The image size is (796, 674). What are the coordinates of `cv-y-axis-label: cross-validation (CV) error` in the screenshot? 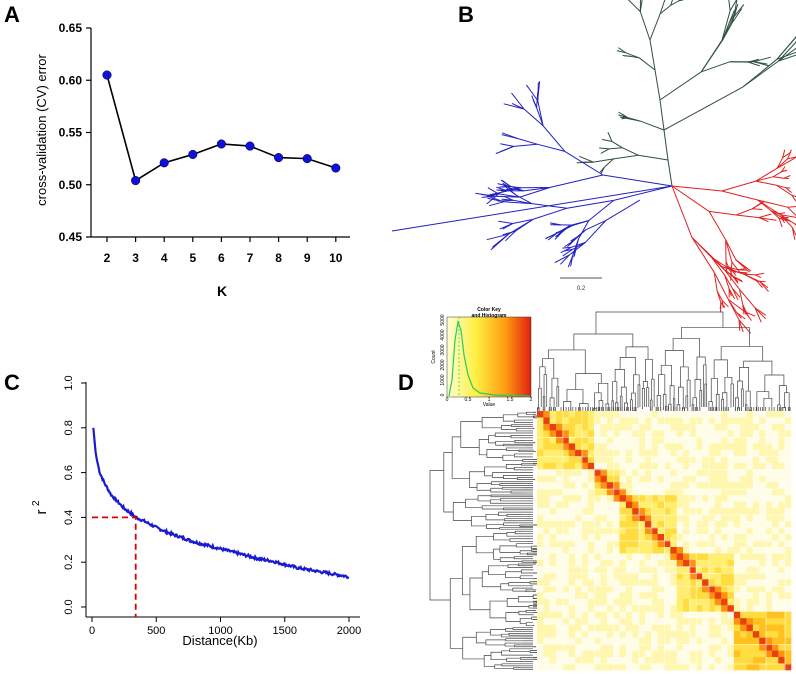 It's located at (41, 129).